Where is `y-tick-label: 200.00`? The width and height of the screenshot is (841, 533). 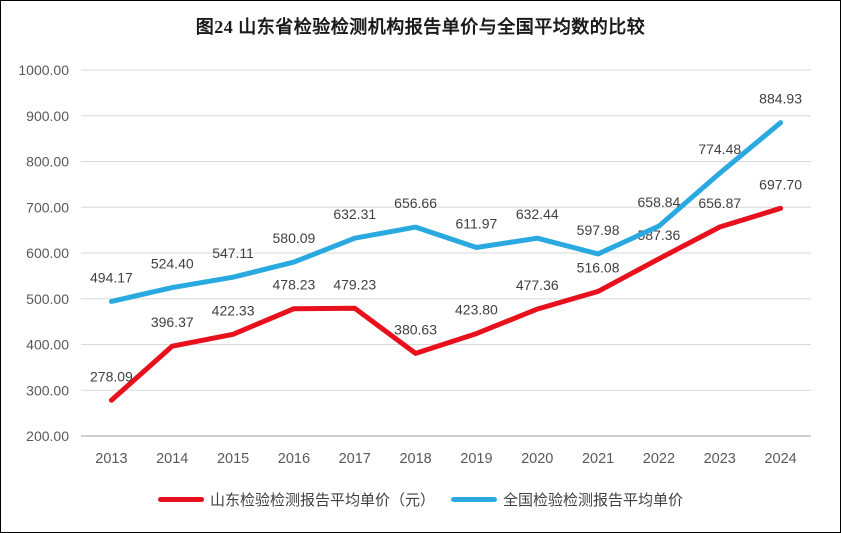 y-tick-label: 200.00 is located at coordinates (47, 436).